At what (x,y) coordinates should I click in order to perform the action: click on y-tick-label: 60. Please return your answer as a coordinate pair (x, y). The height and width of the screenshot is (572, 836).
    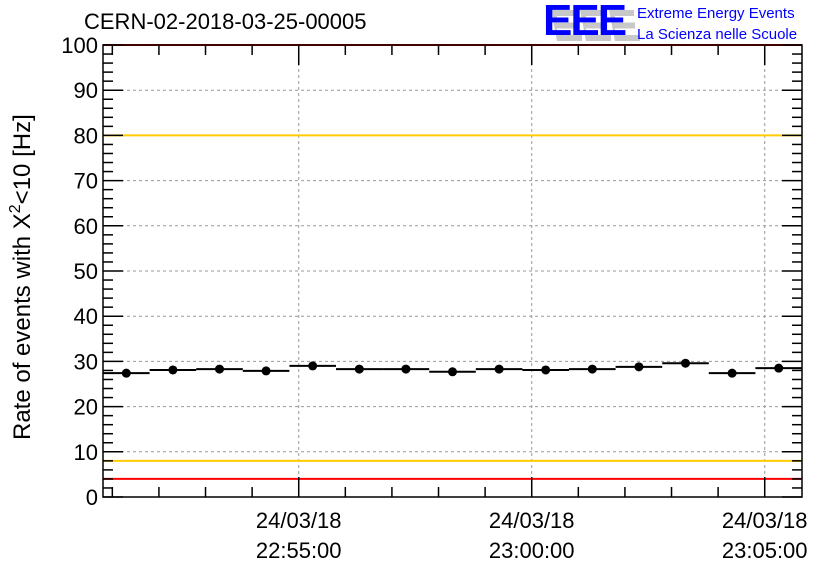
    Looking at the image, I should click on (86, 226).